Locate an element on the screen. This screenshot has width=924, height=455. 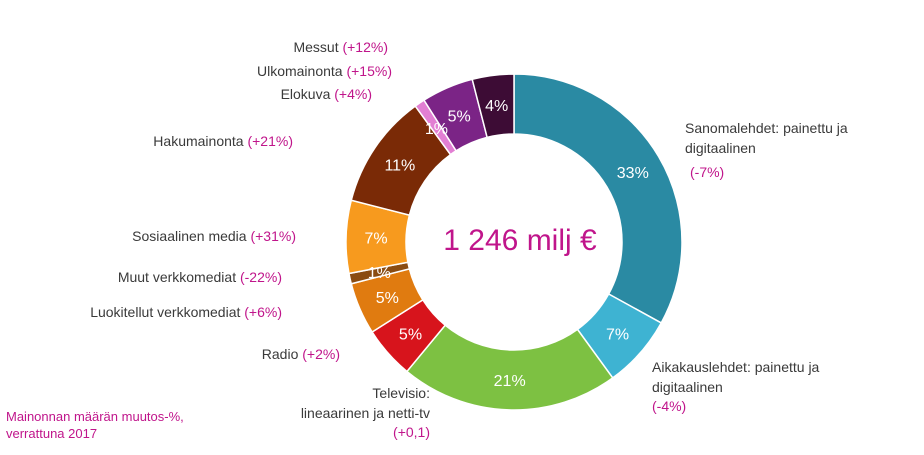
change-label-televisio-lineaarinen-ja-netti-tv: (+0,1) is located at coordinates (411, 432).